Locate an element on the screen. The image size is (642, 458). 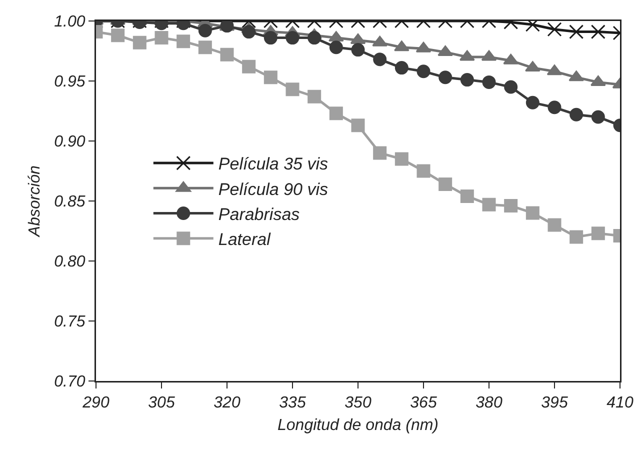
y-tick-label: 0.85 is located at coordinates (70, 202).